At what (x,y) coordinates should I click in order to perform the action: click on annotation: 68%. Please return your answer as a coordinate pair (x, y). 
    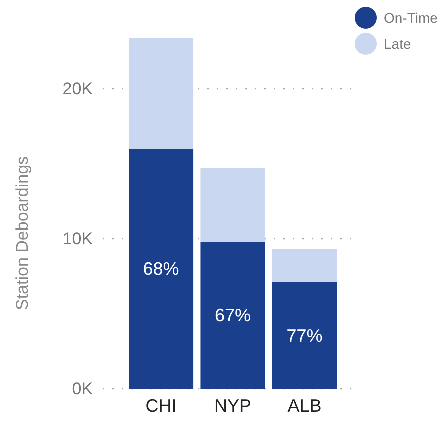
    Looking at the image, I should click on (161, 269).